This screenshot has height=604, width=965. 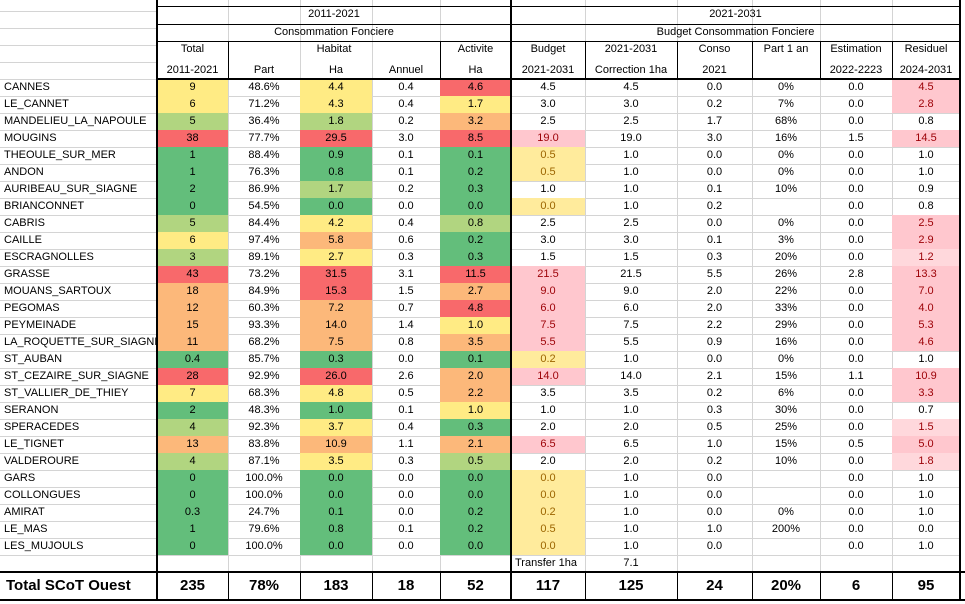 What do you see at coordinates (49, 257) in the screenshot?
I see `commune-name: ESCRAGNOLLES` at bounding box center [49, 257].